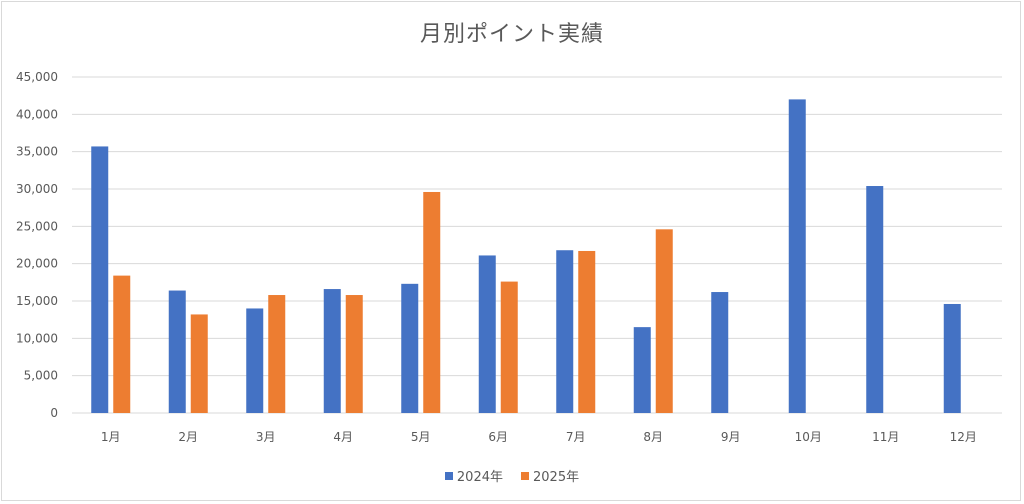  Describe the element at coordinates (37, 301) in the screenshot. I see `y-tick-label: 15,000` at that location.